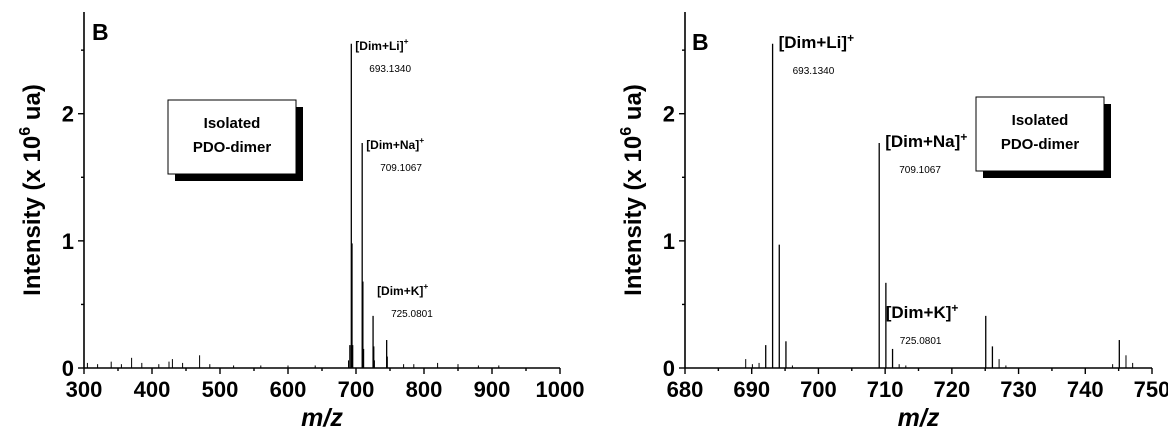 The width and height of the screenshot is (1168, 437). What do you see at coordinates (1151, 389) in the screenshot?
I see `x-tick-label: 750` at bounding box center [1151, 389].